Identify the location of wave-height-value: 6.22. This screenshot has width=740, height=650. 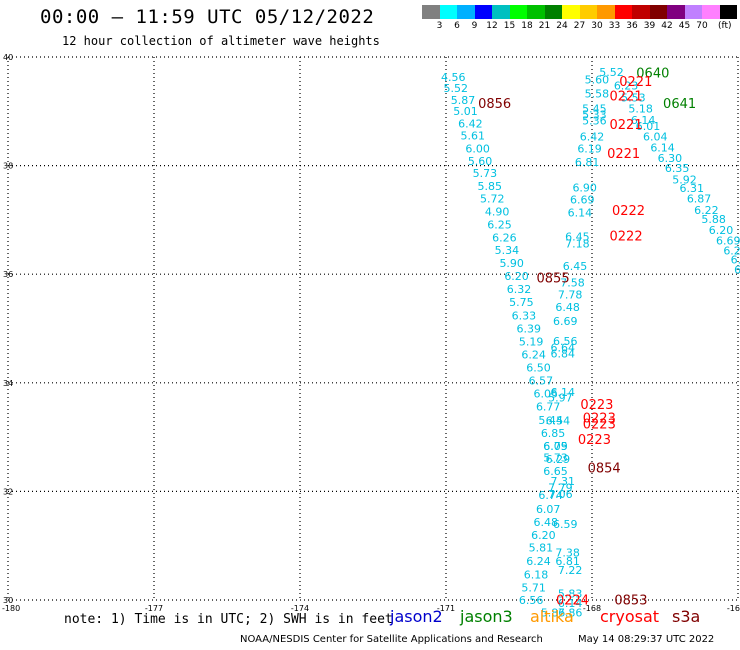
(706, 210).